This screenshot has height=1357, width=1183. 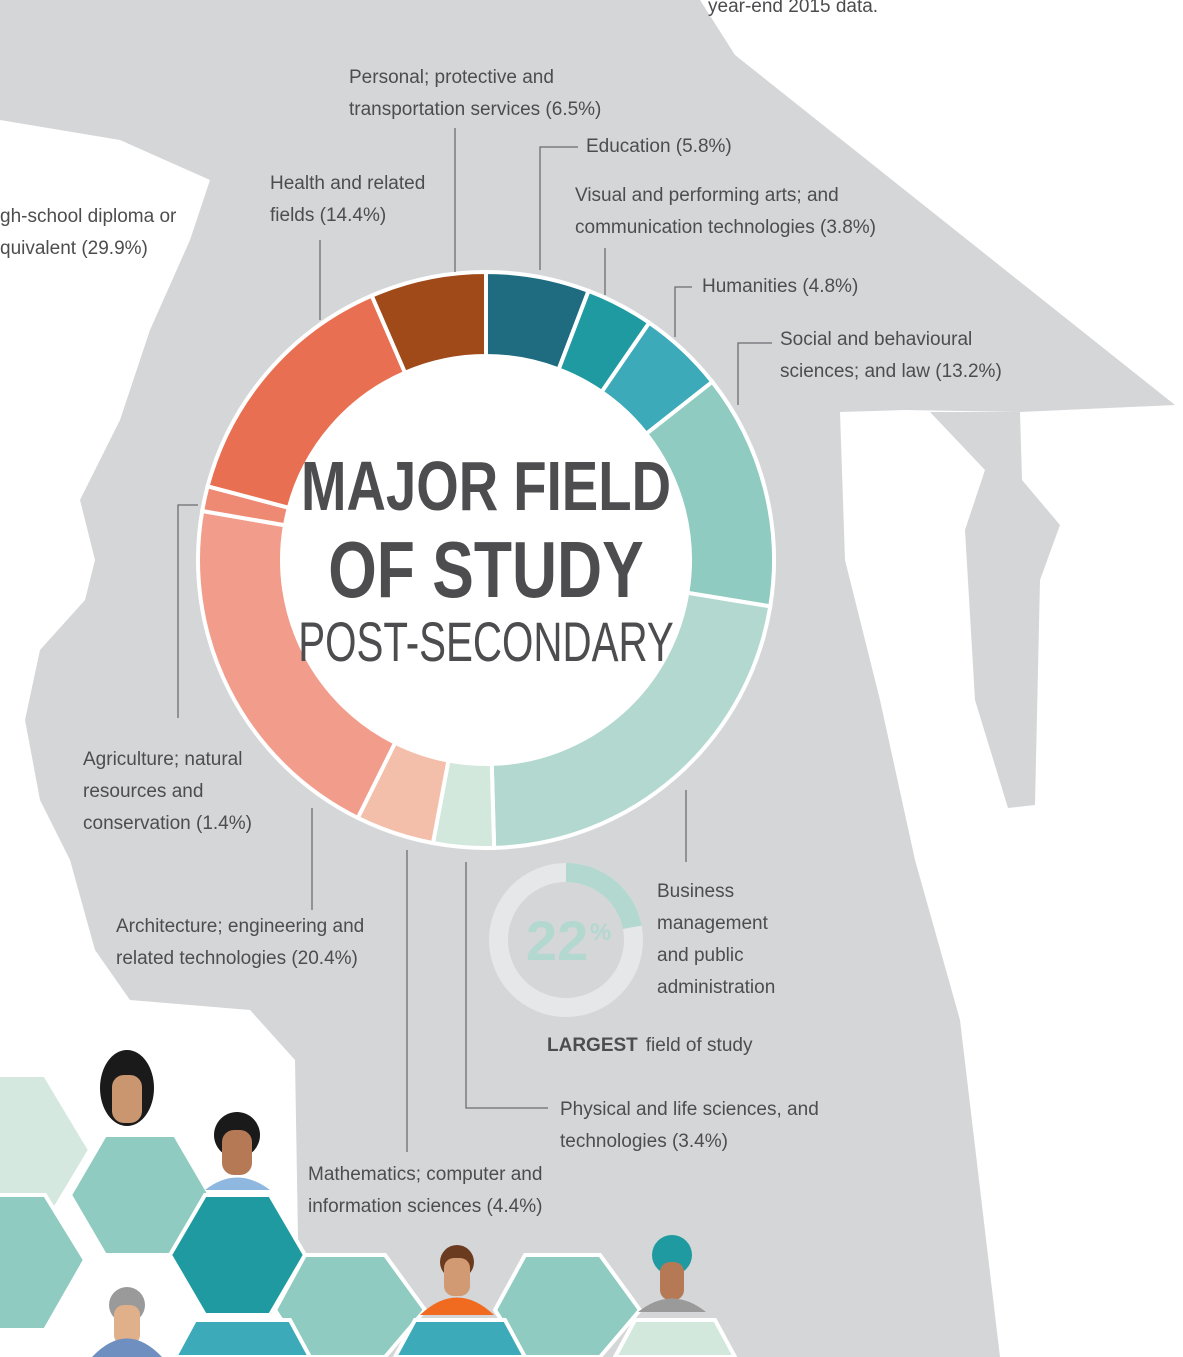 I want to click on donut-hole, so click(x=486, y=560).